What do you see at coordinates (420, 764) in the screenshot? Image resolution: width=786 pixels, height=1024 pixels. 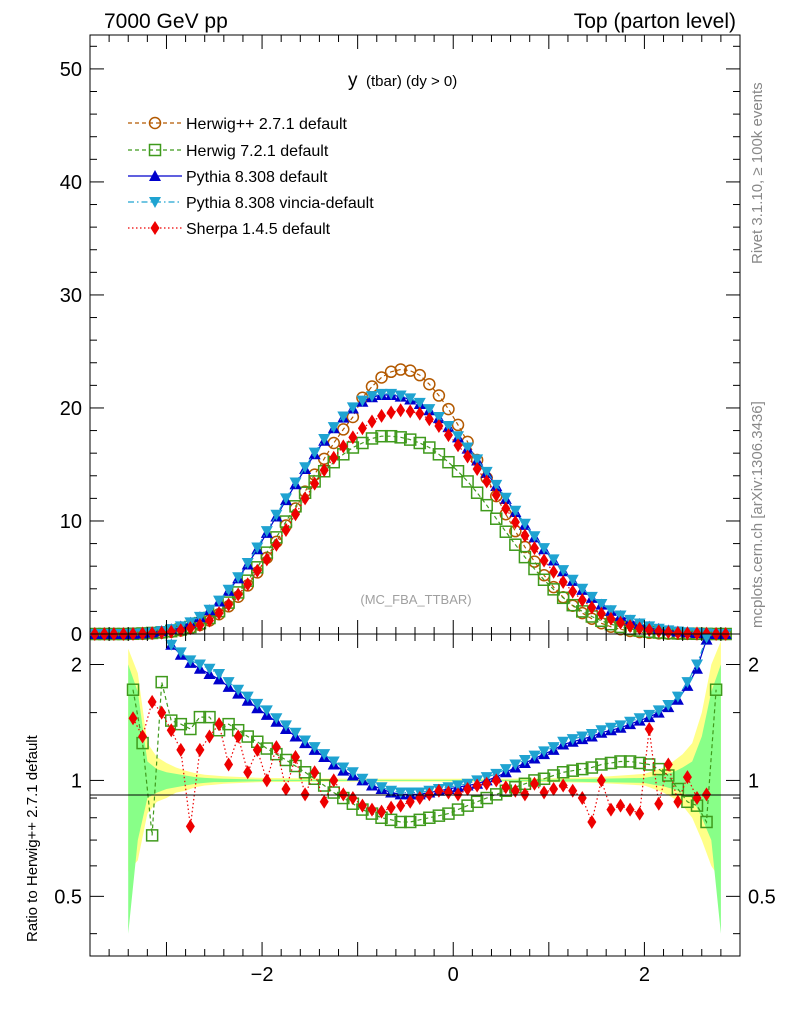 I see `ratio-series-sherpa` at bounding box center [420, 764].